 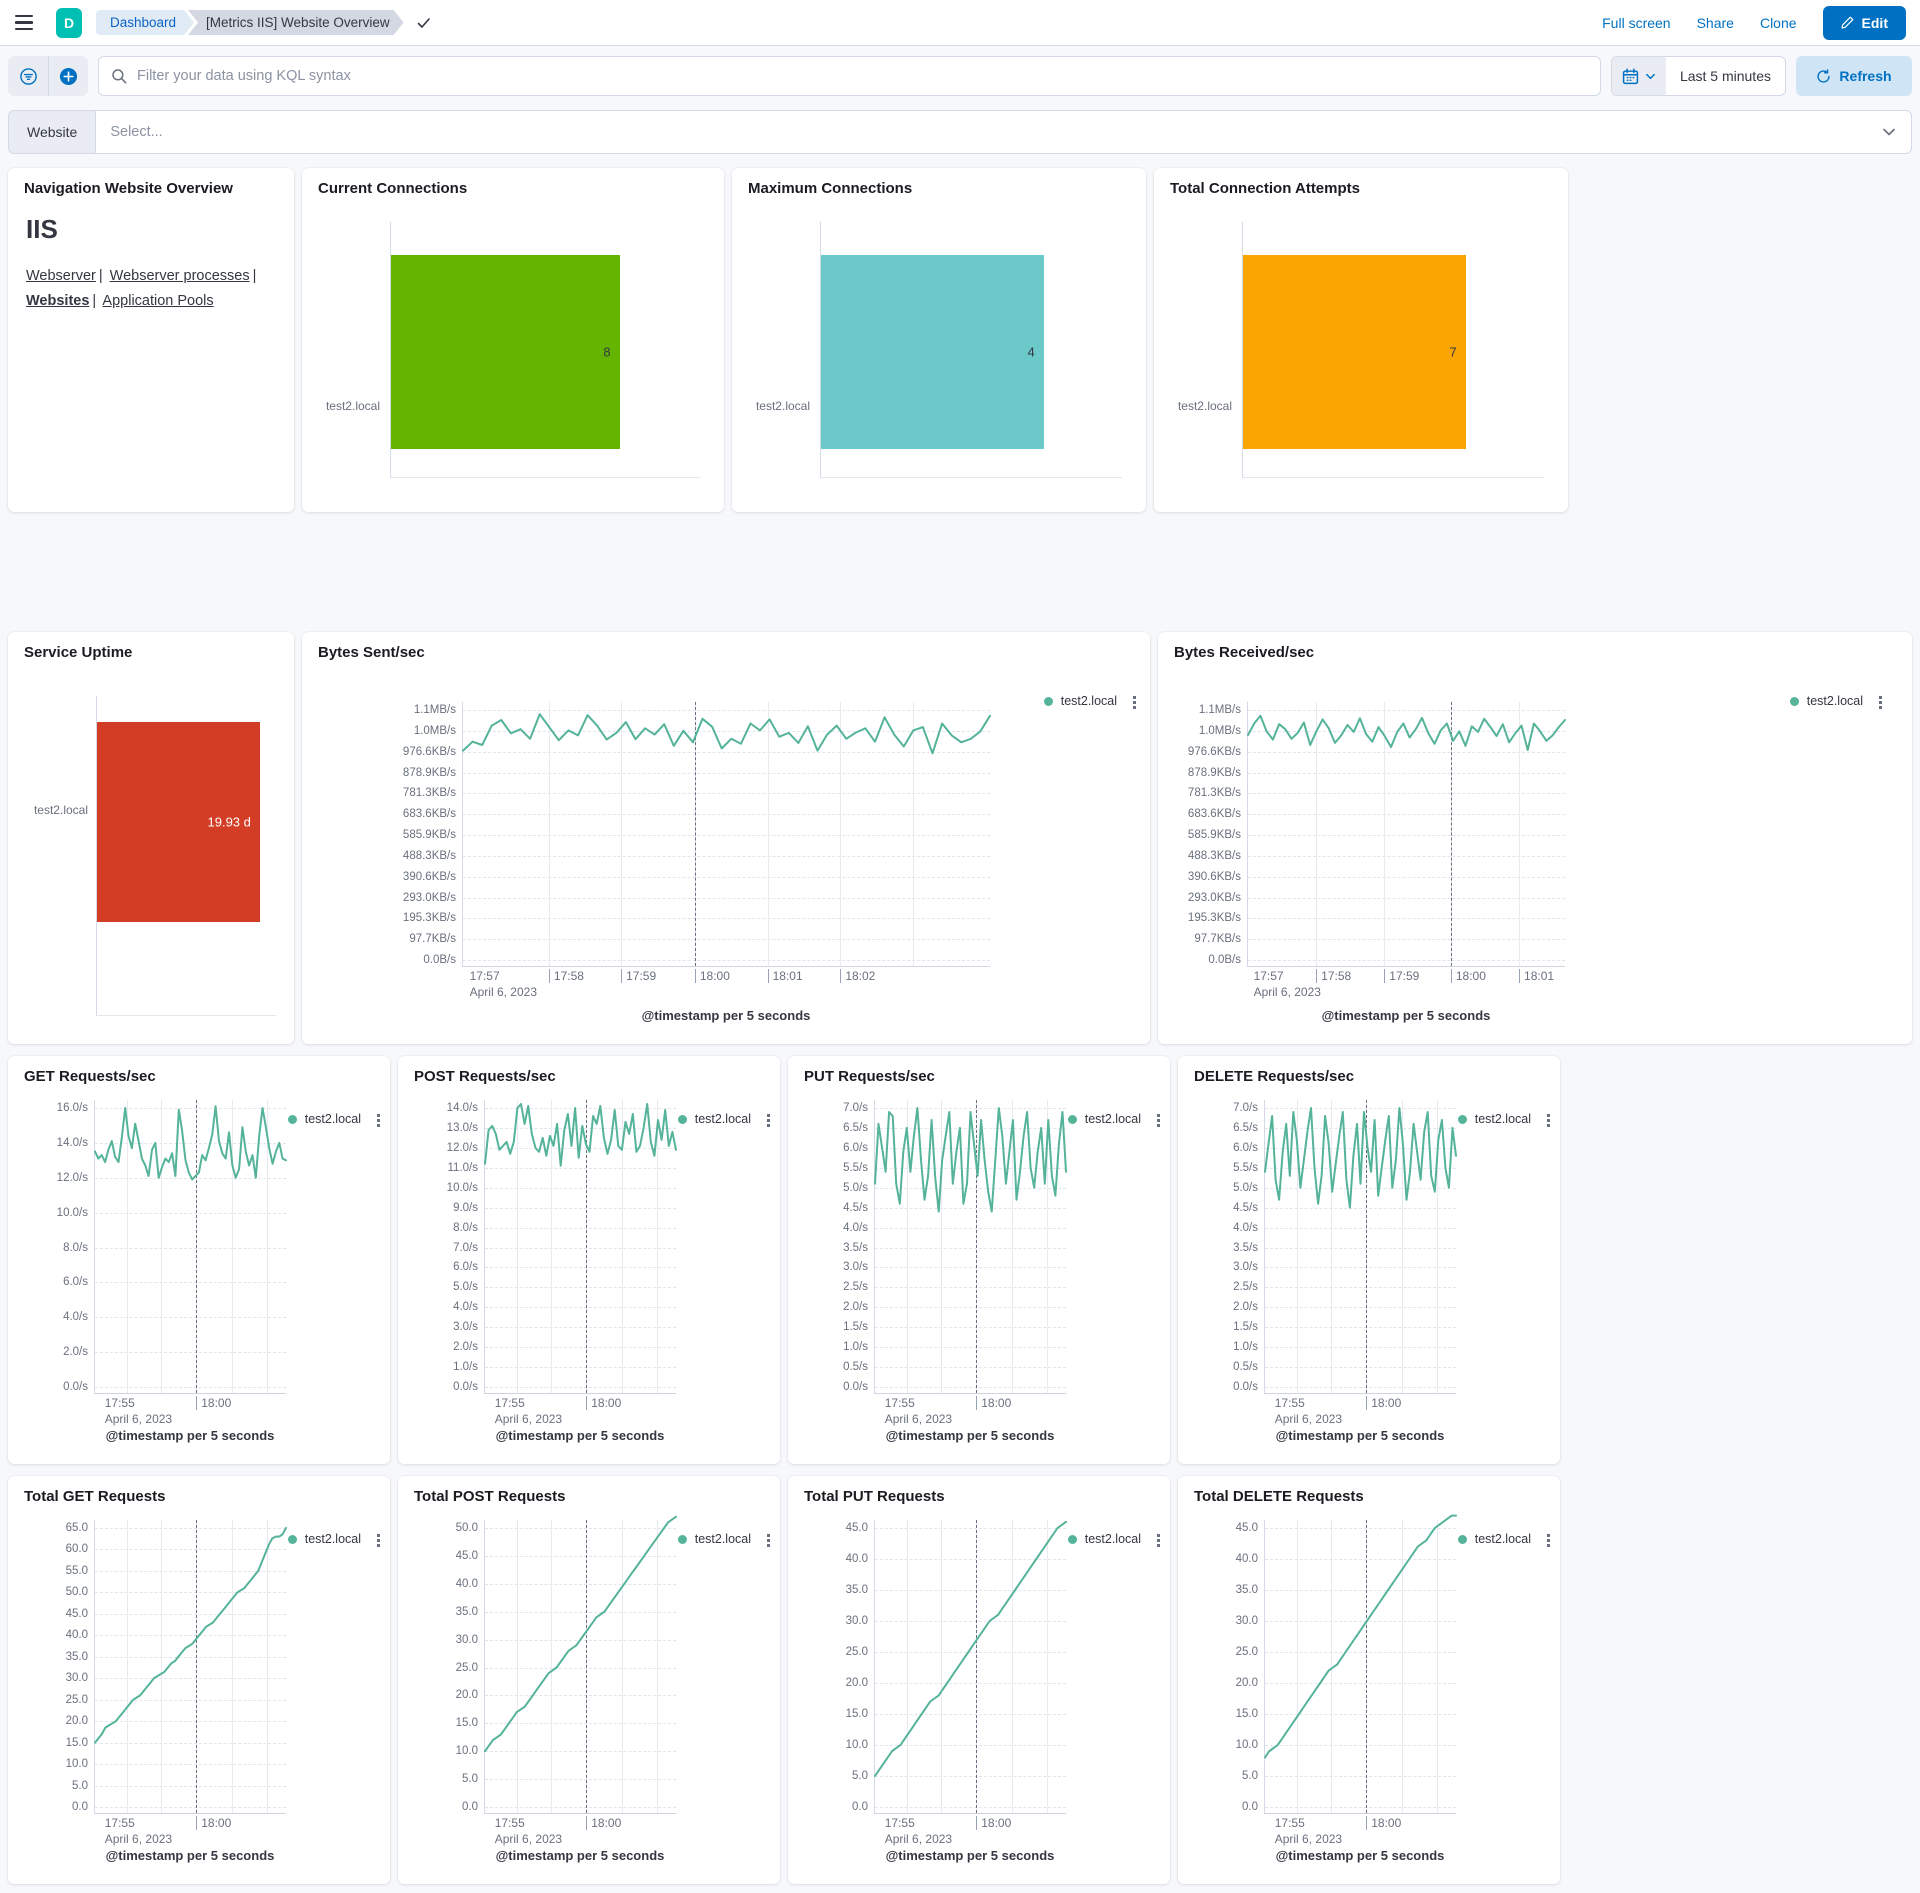 I want to click on share-link: Share, so click(x=1715, y=22).